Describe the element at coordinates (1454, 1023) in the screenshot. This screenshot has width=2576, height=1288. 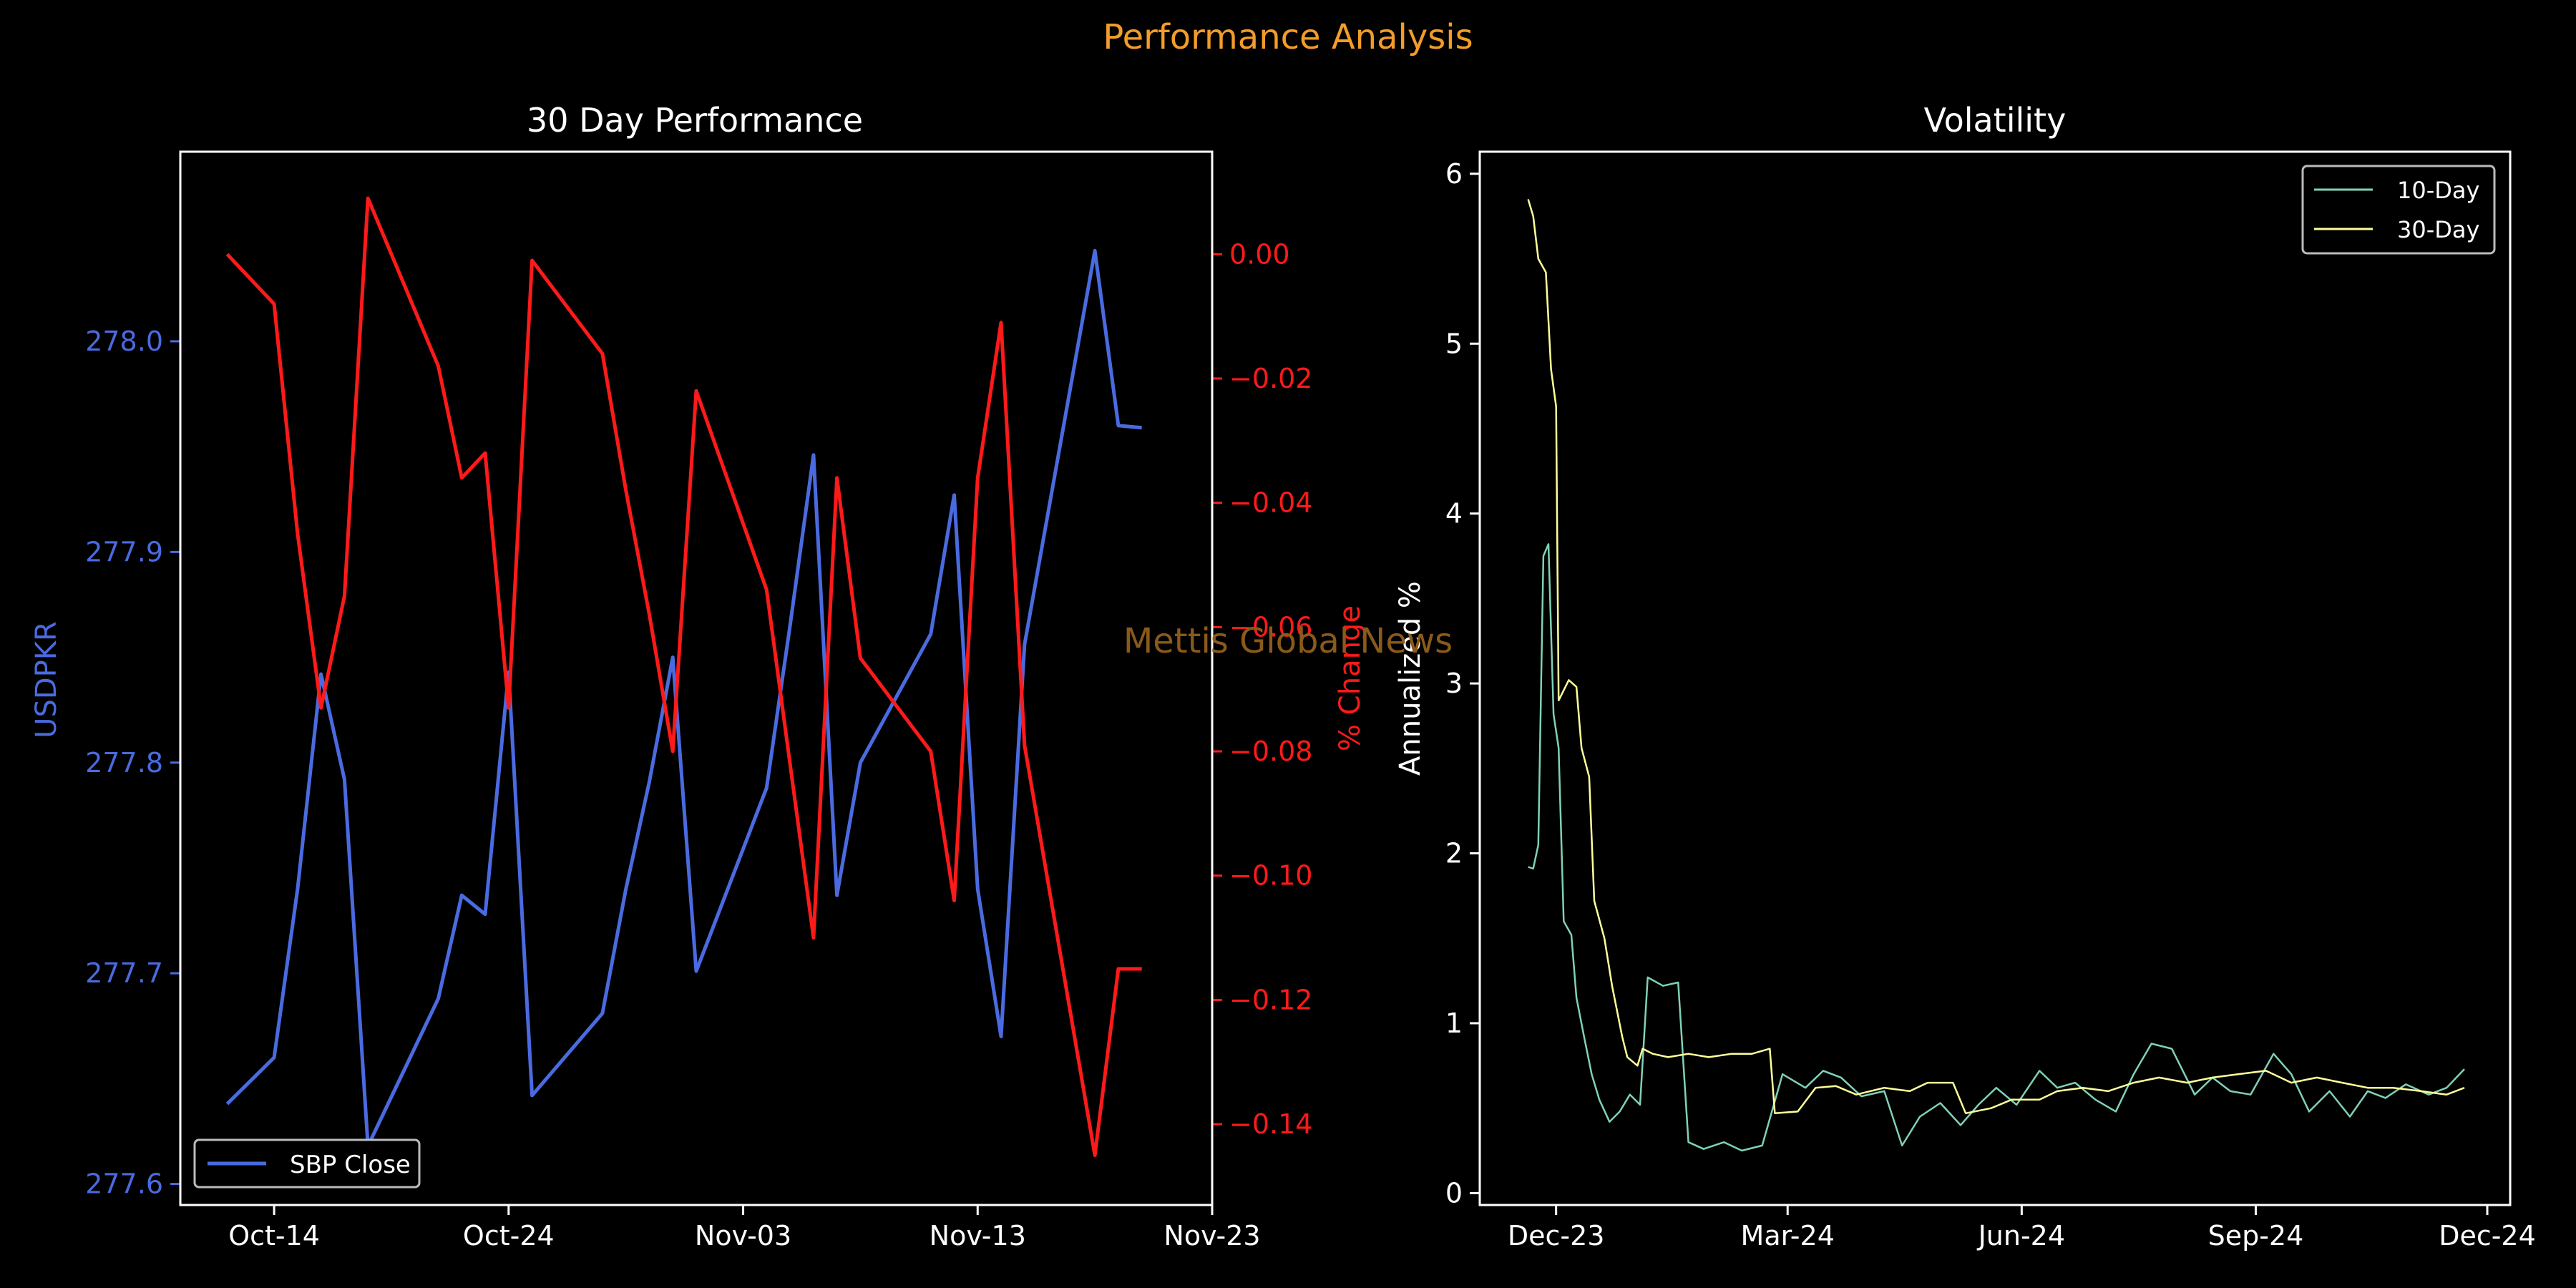
I see `y-tick-label: 1` at that location.